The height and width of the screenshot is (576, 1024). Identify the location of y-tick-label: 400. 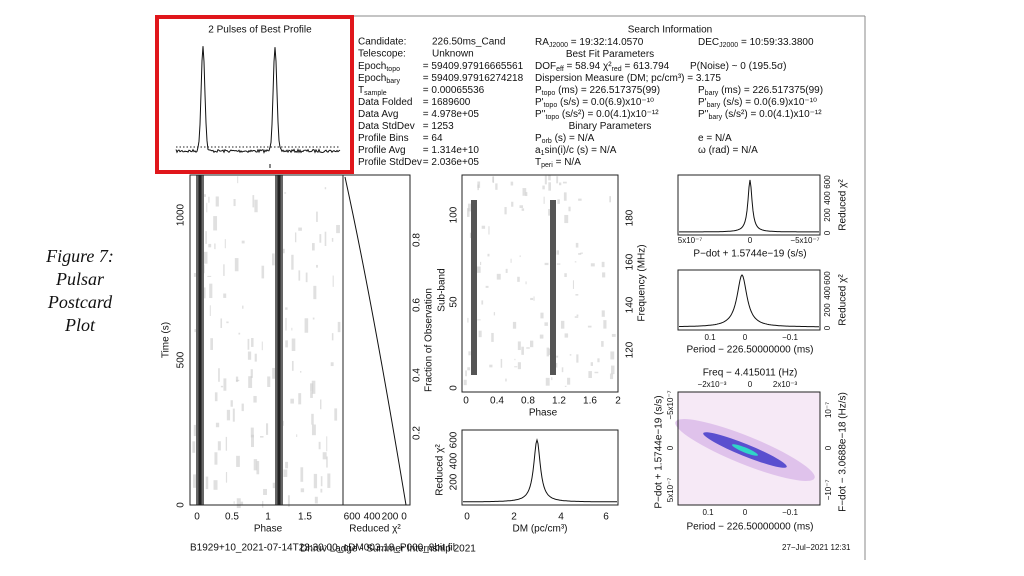
(827, 293).